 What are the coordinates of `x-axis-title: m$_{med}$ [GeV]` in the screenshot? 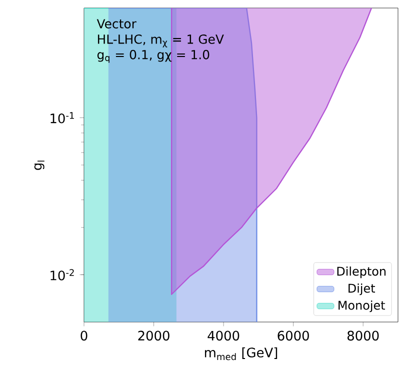 It's located at (241, 353).